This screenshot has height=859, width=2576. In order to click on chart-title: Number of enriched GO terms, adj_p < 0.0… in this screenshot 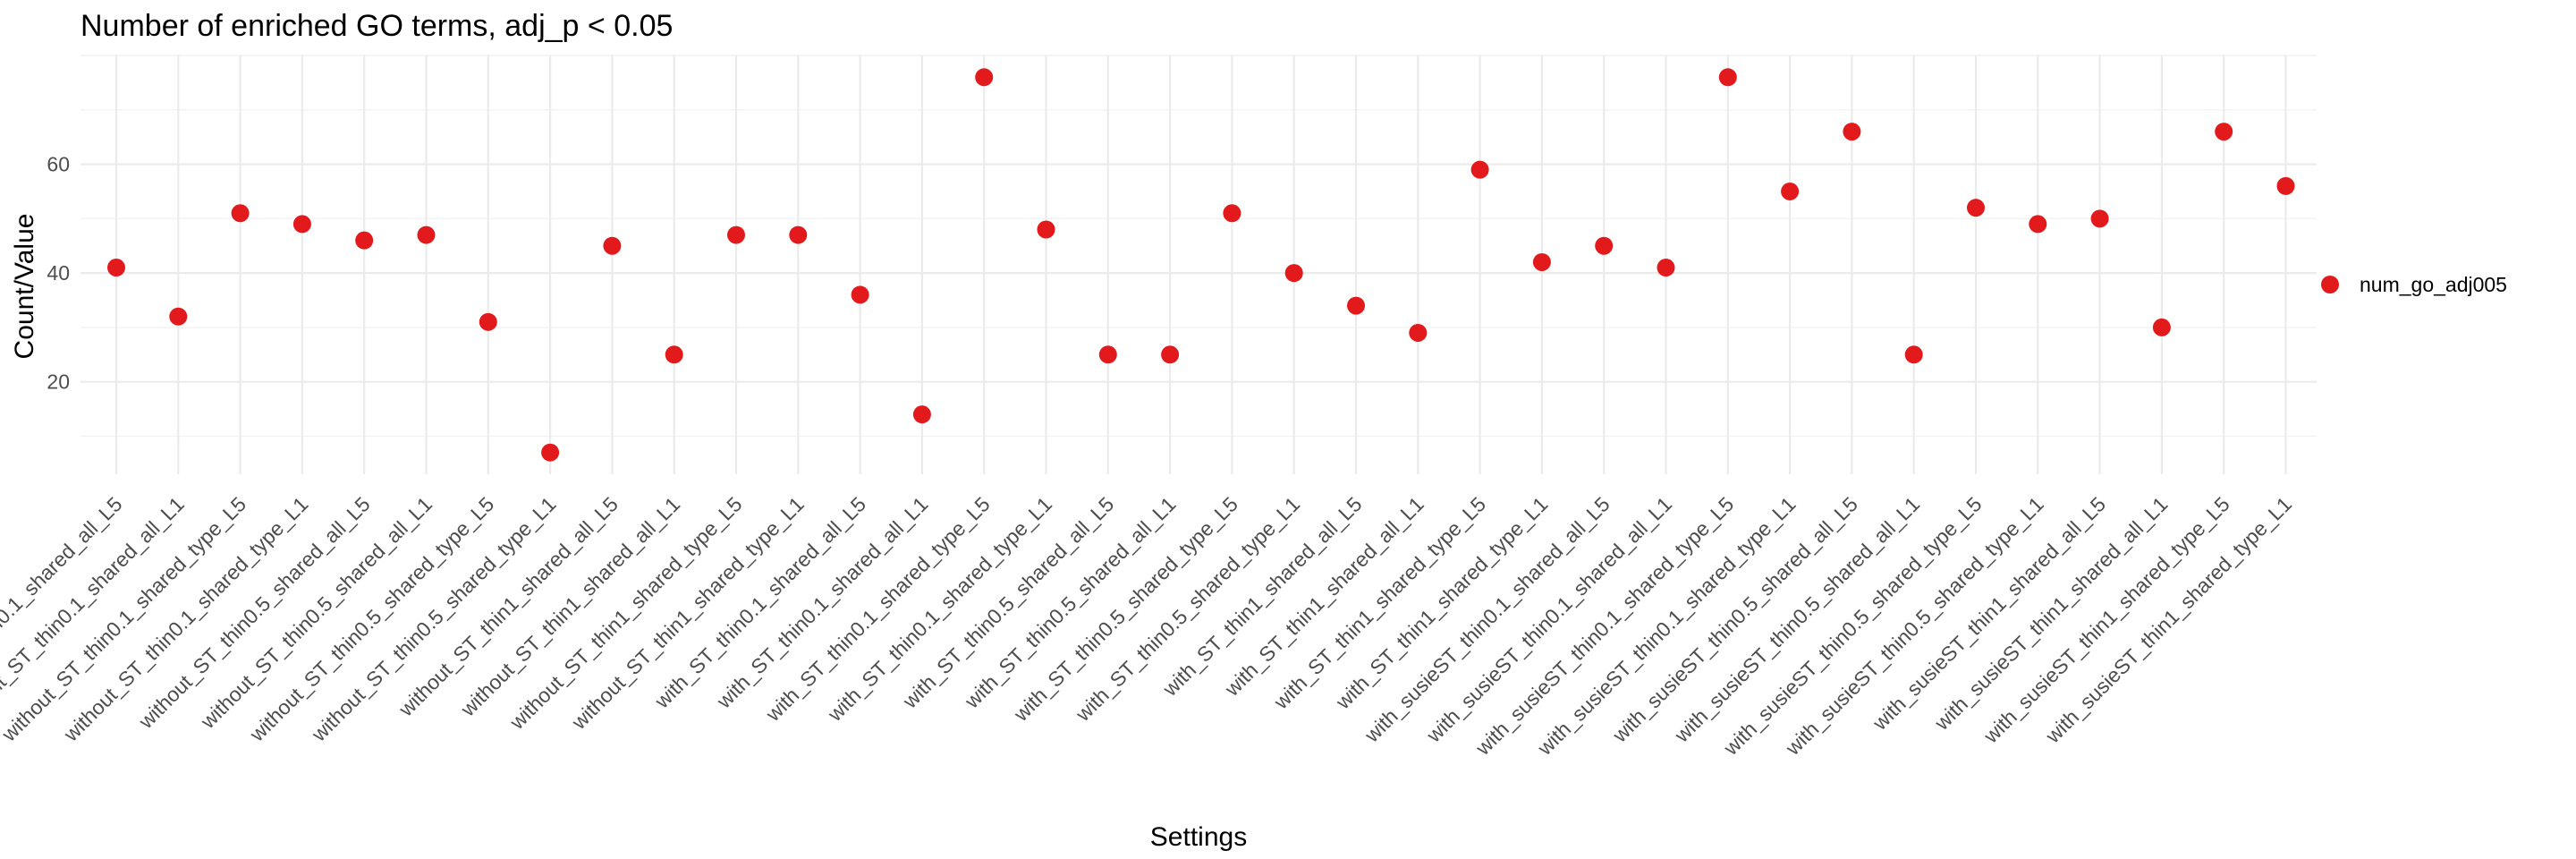, I will do `click(376, 26)`.